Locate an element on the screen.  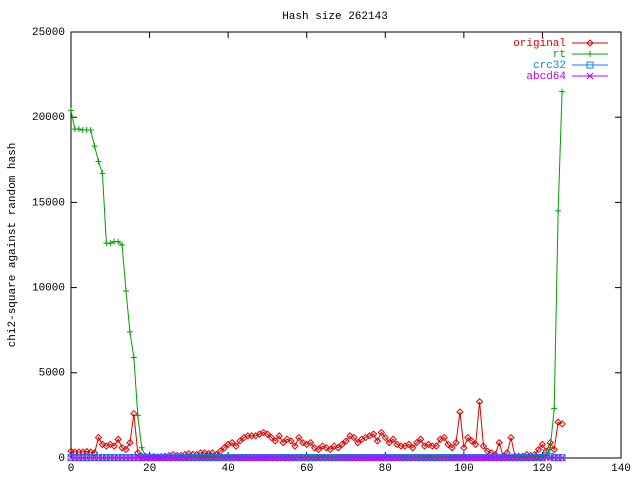
x-tick-label: 0 is located at coordinates (71, 469).